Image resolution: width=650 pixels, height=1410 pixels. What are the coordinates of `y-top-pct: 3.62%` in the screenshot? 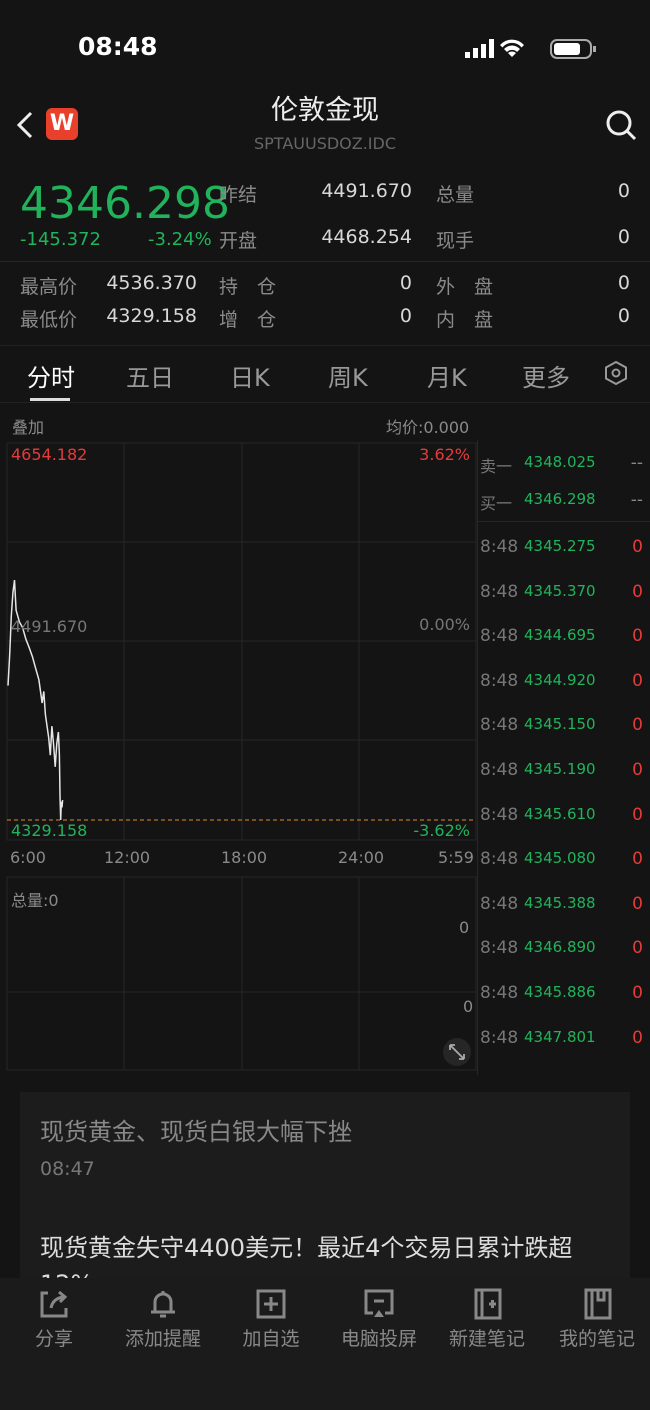 It's located at (444, 454).